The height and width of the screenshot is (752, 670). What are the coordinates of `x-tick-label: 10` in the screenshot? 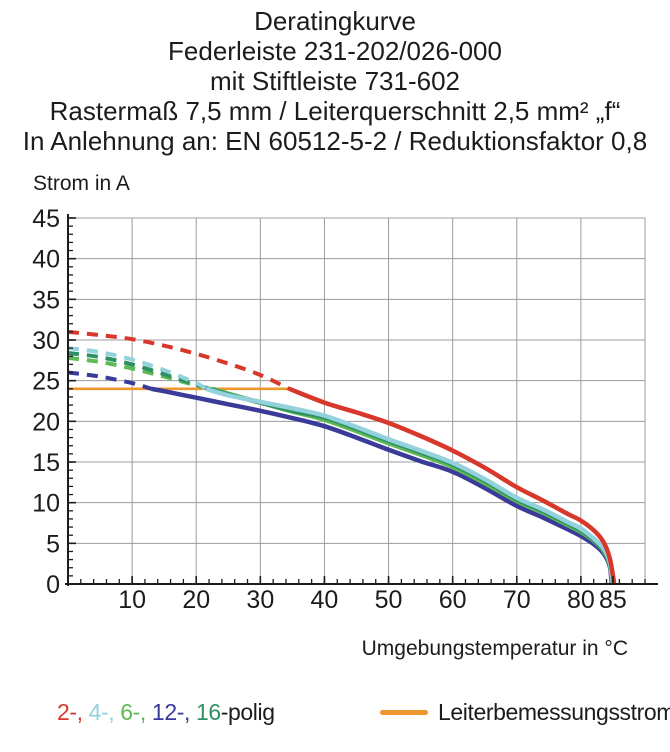 It's located at (132, 600).